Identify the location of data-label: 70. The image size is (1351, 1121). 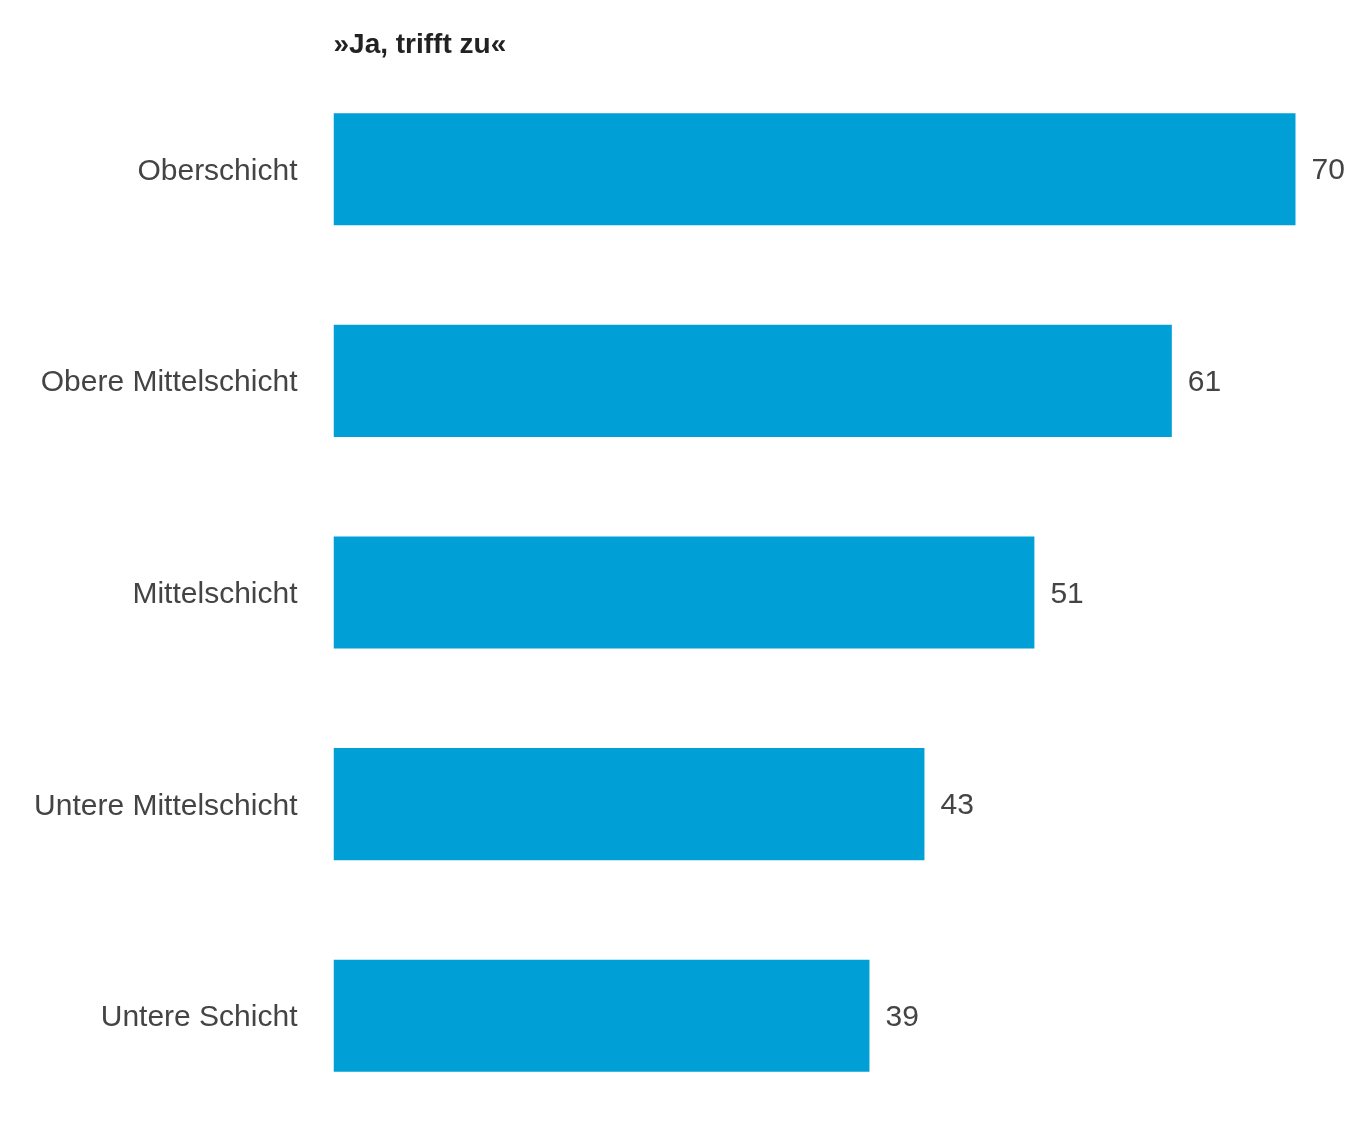
(1328, 169).